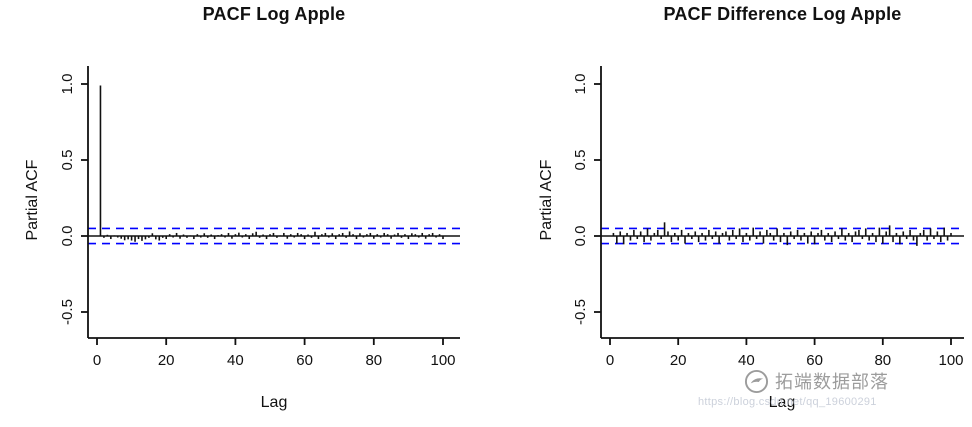 The height and width of the screenshot is (427, 972). I want to click on watermark: 拓端数据部落 https://blog.csdn.net/qq_19600291, so click(793, 388).